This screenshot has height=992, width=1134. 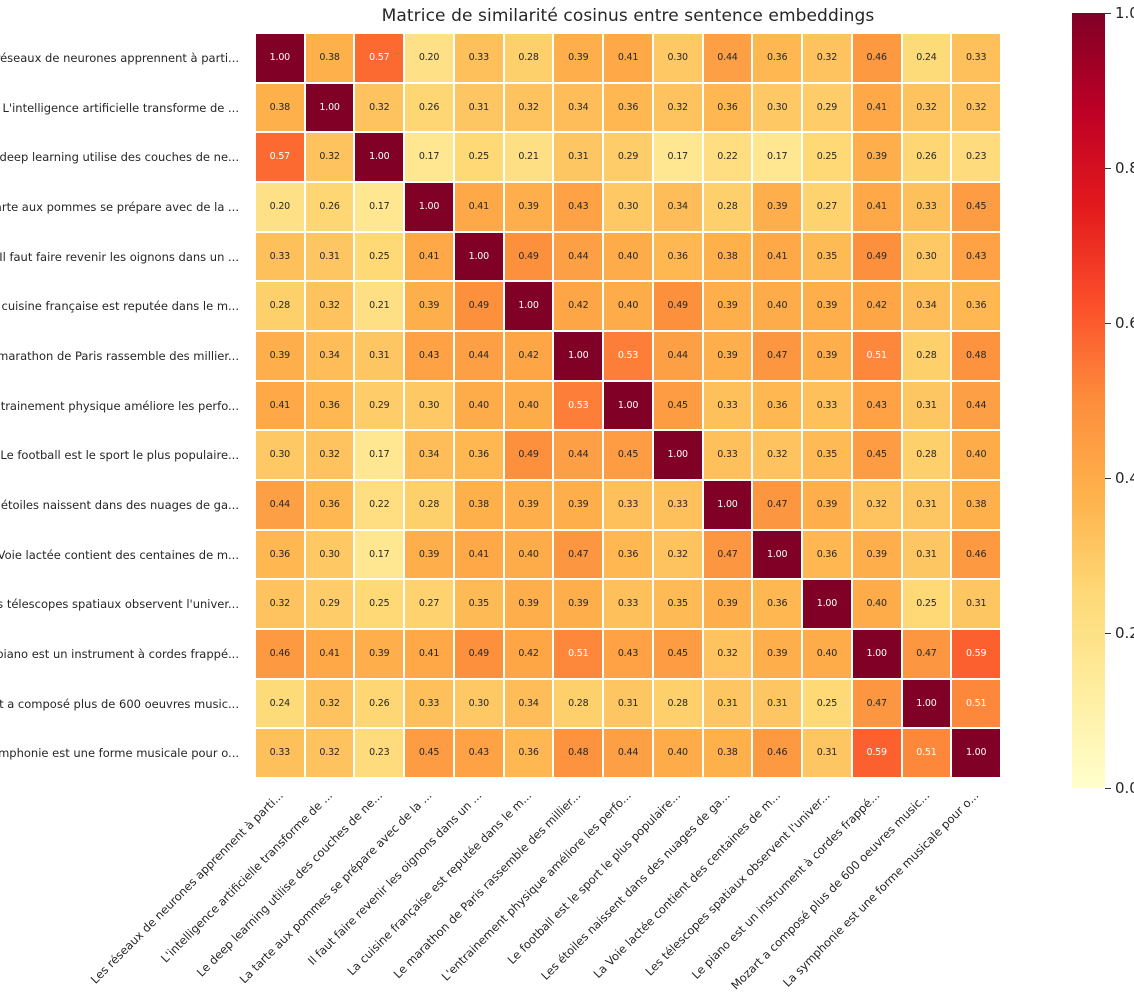 I want to click on heatmap-cell-value: 0.47, so click(x=727, y=554).